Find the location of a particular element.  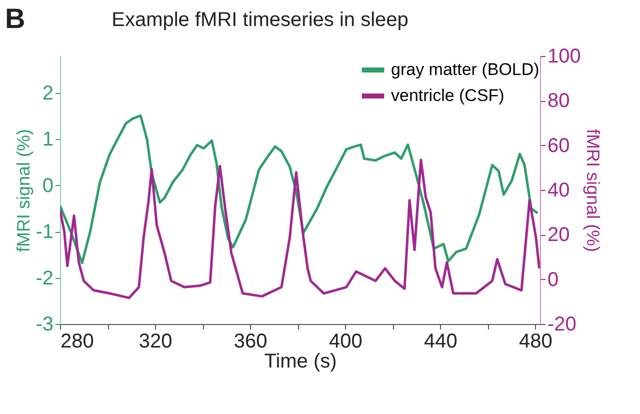

y-tick-label: 1 is located at coordinates (48, 139).